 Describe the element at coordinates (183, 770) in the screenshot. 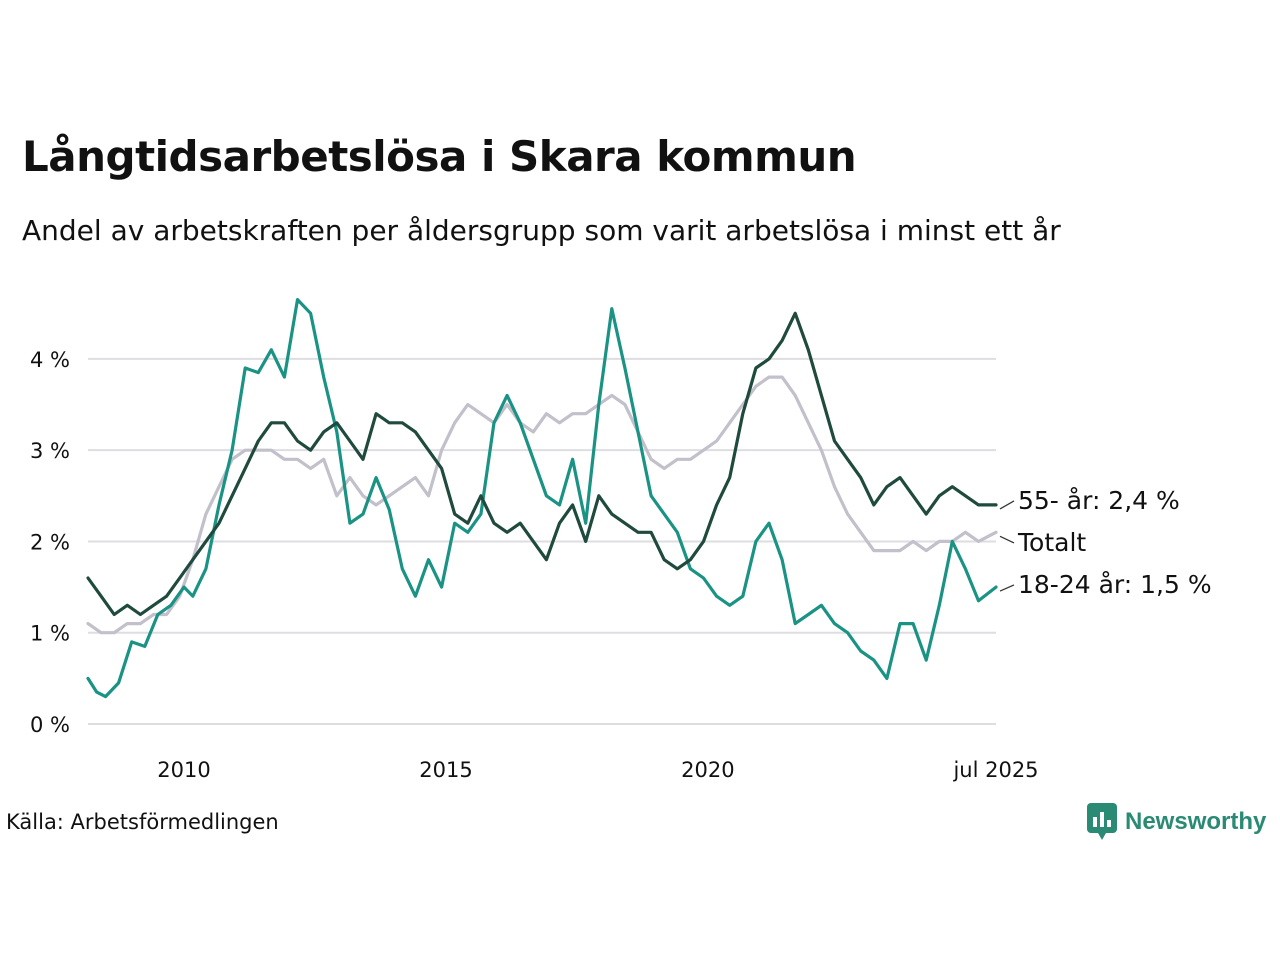

I see `x-tick-label: 2010` at that location.